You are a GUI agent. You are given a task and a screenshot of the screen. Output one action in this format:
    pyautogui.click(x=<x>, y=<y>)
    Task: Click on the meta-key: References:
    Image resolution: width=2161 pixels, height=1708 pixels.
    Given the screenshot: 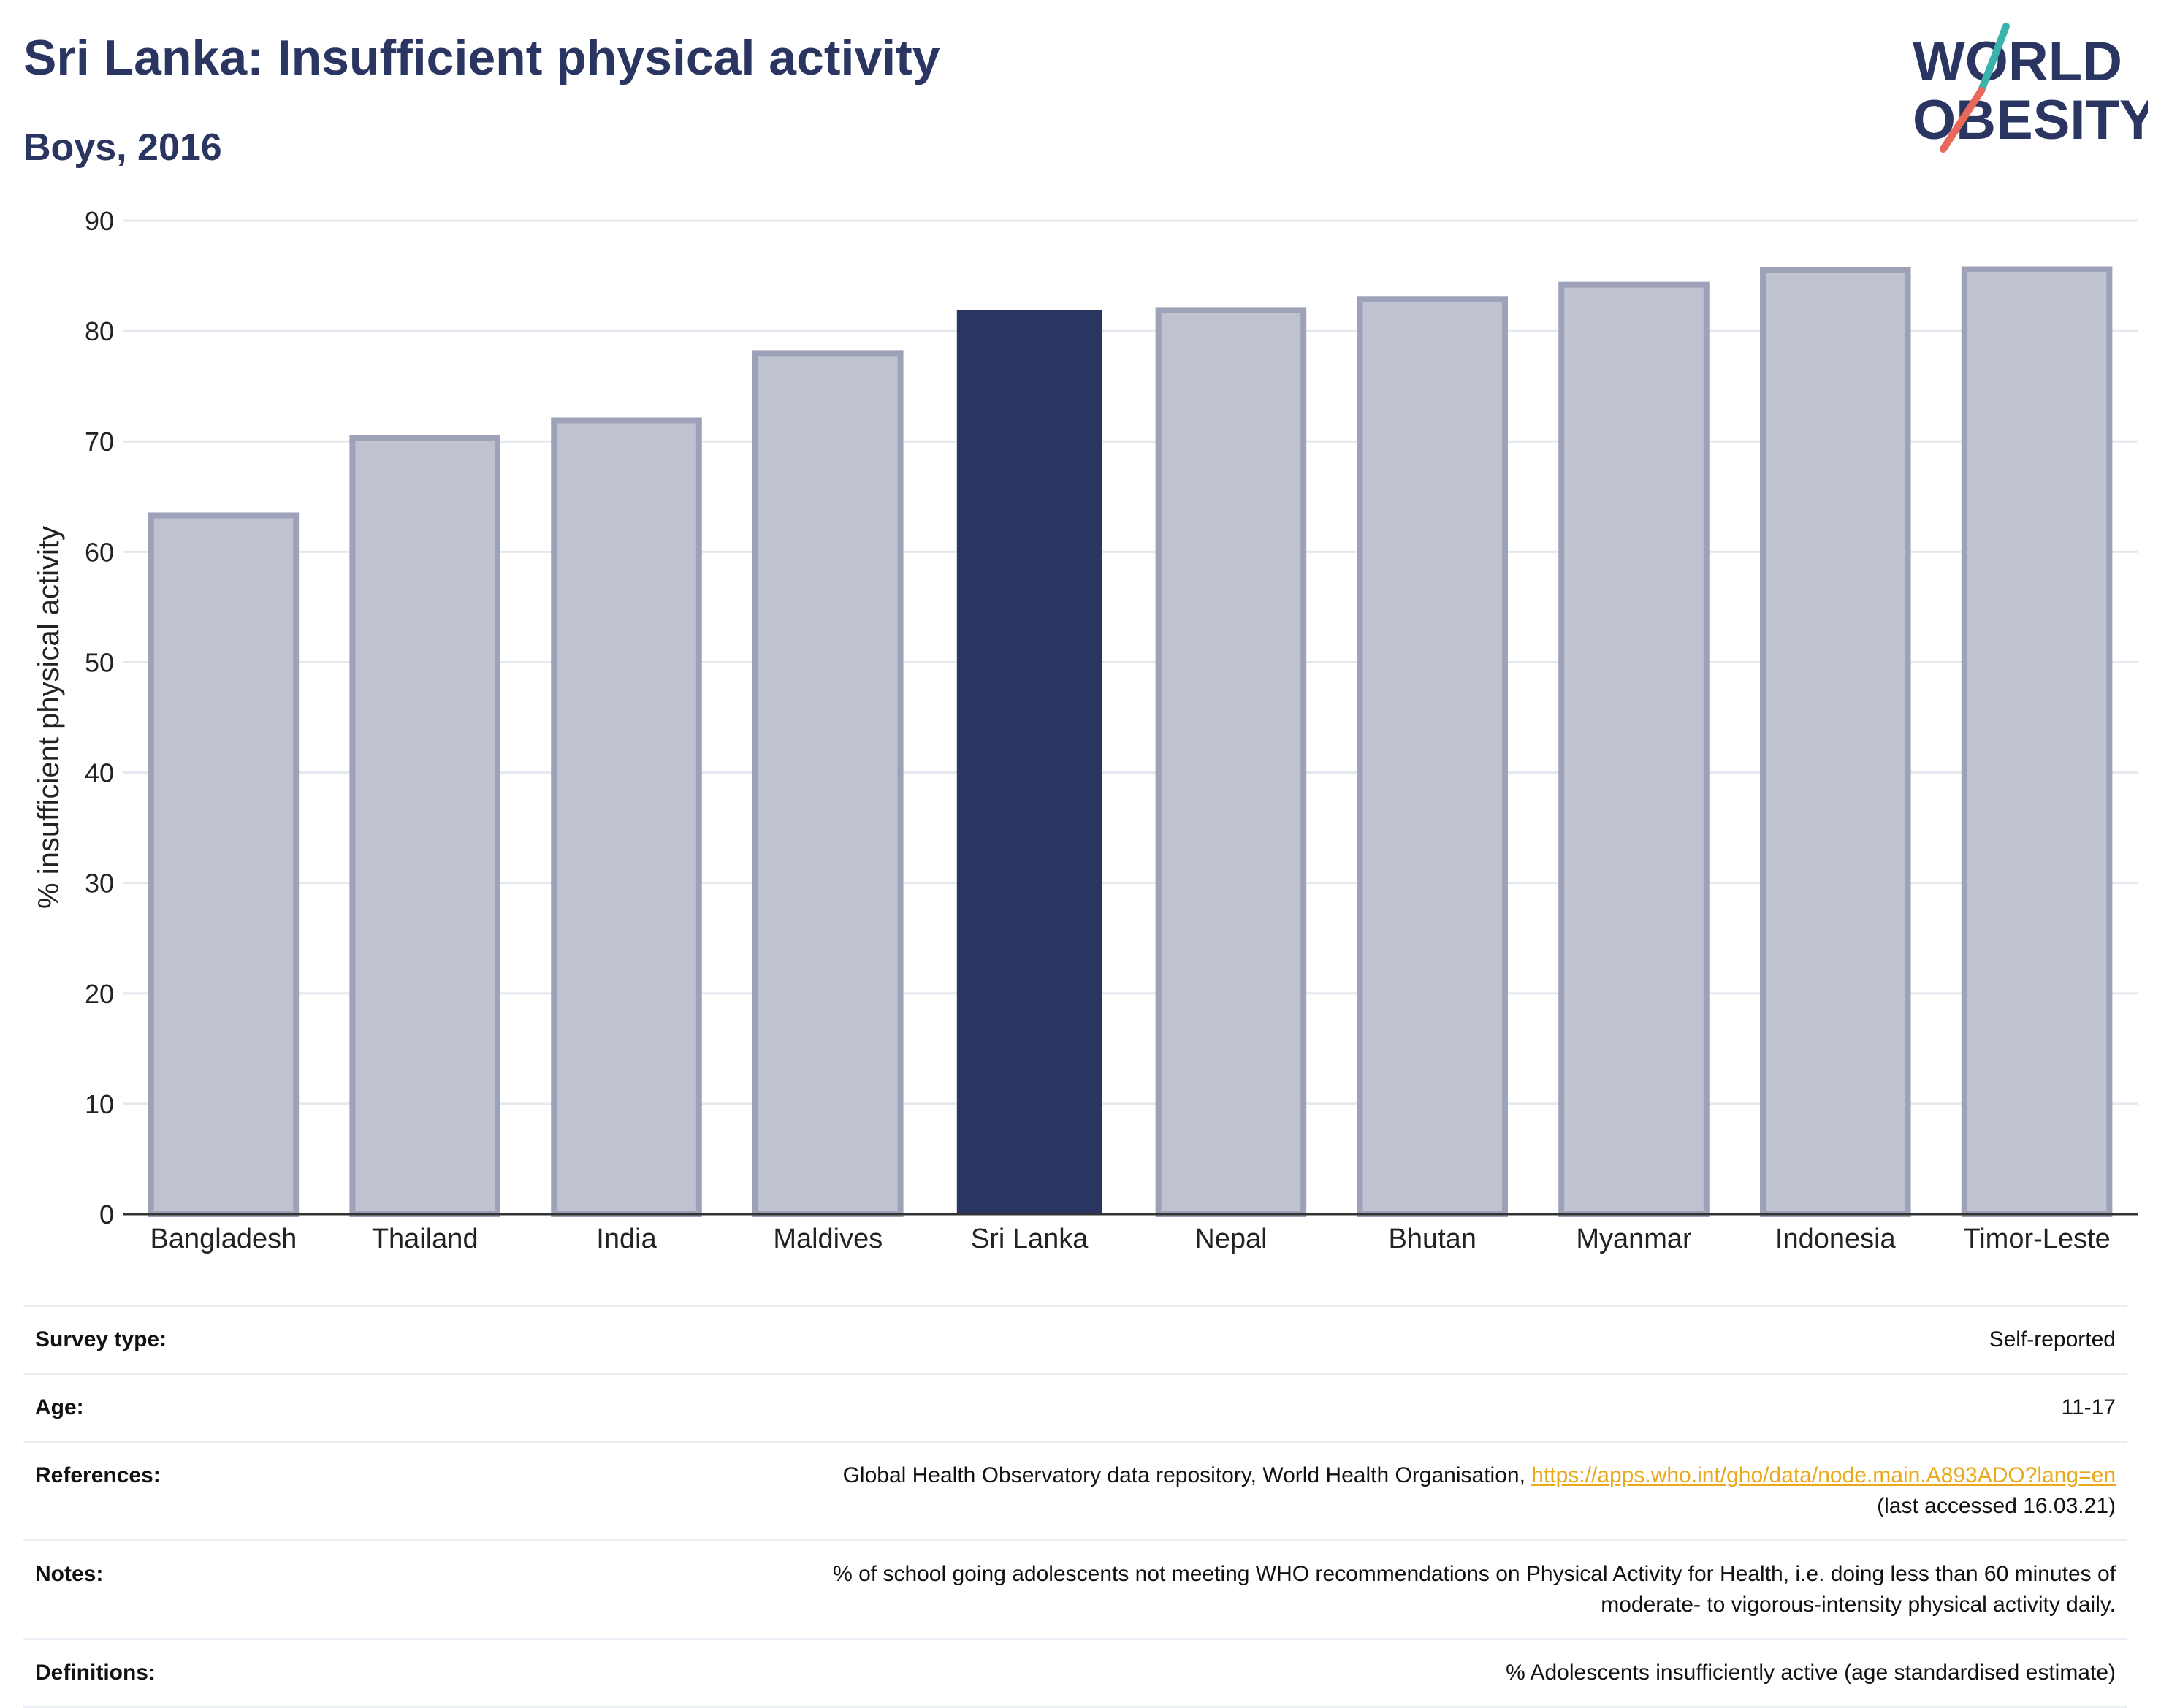 What is the action you would take?
    pyautogui.click(x=167, y=1491)
    